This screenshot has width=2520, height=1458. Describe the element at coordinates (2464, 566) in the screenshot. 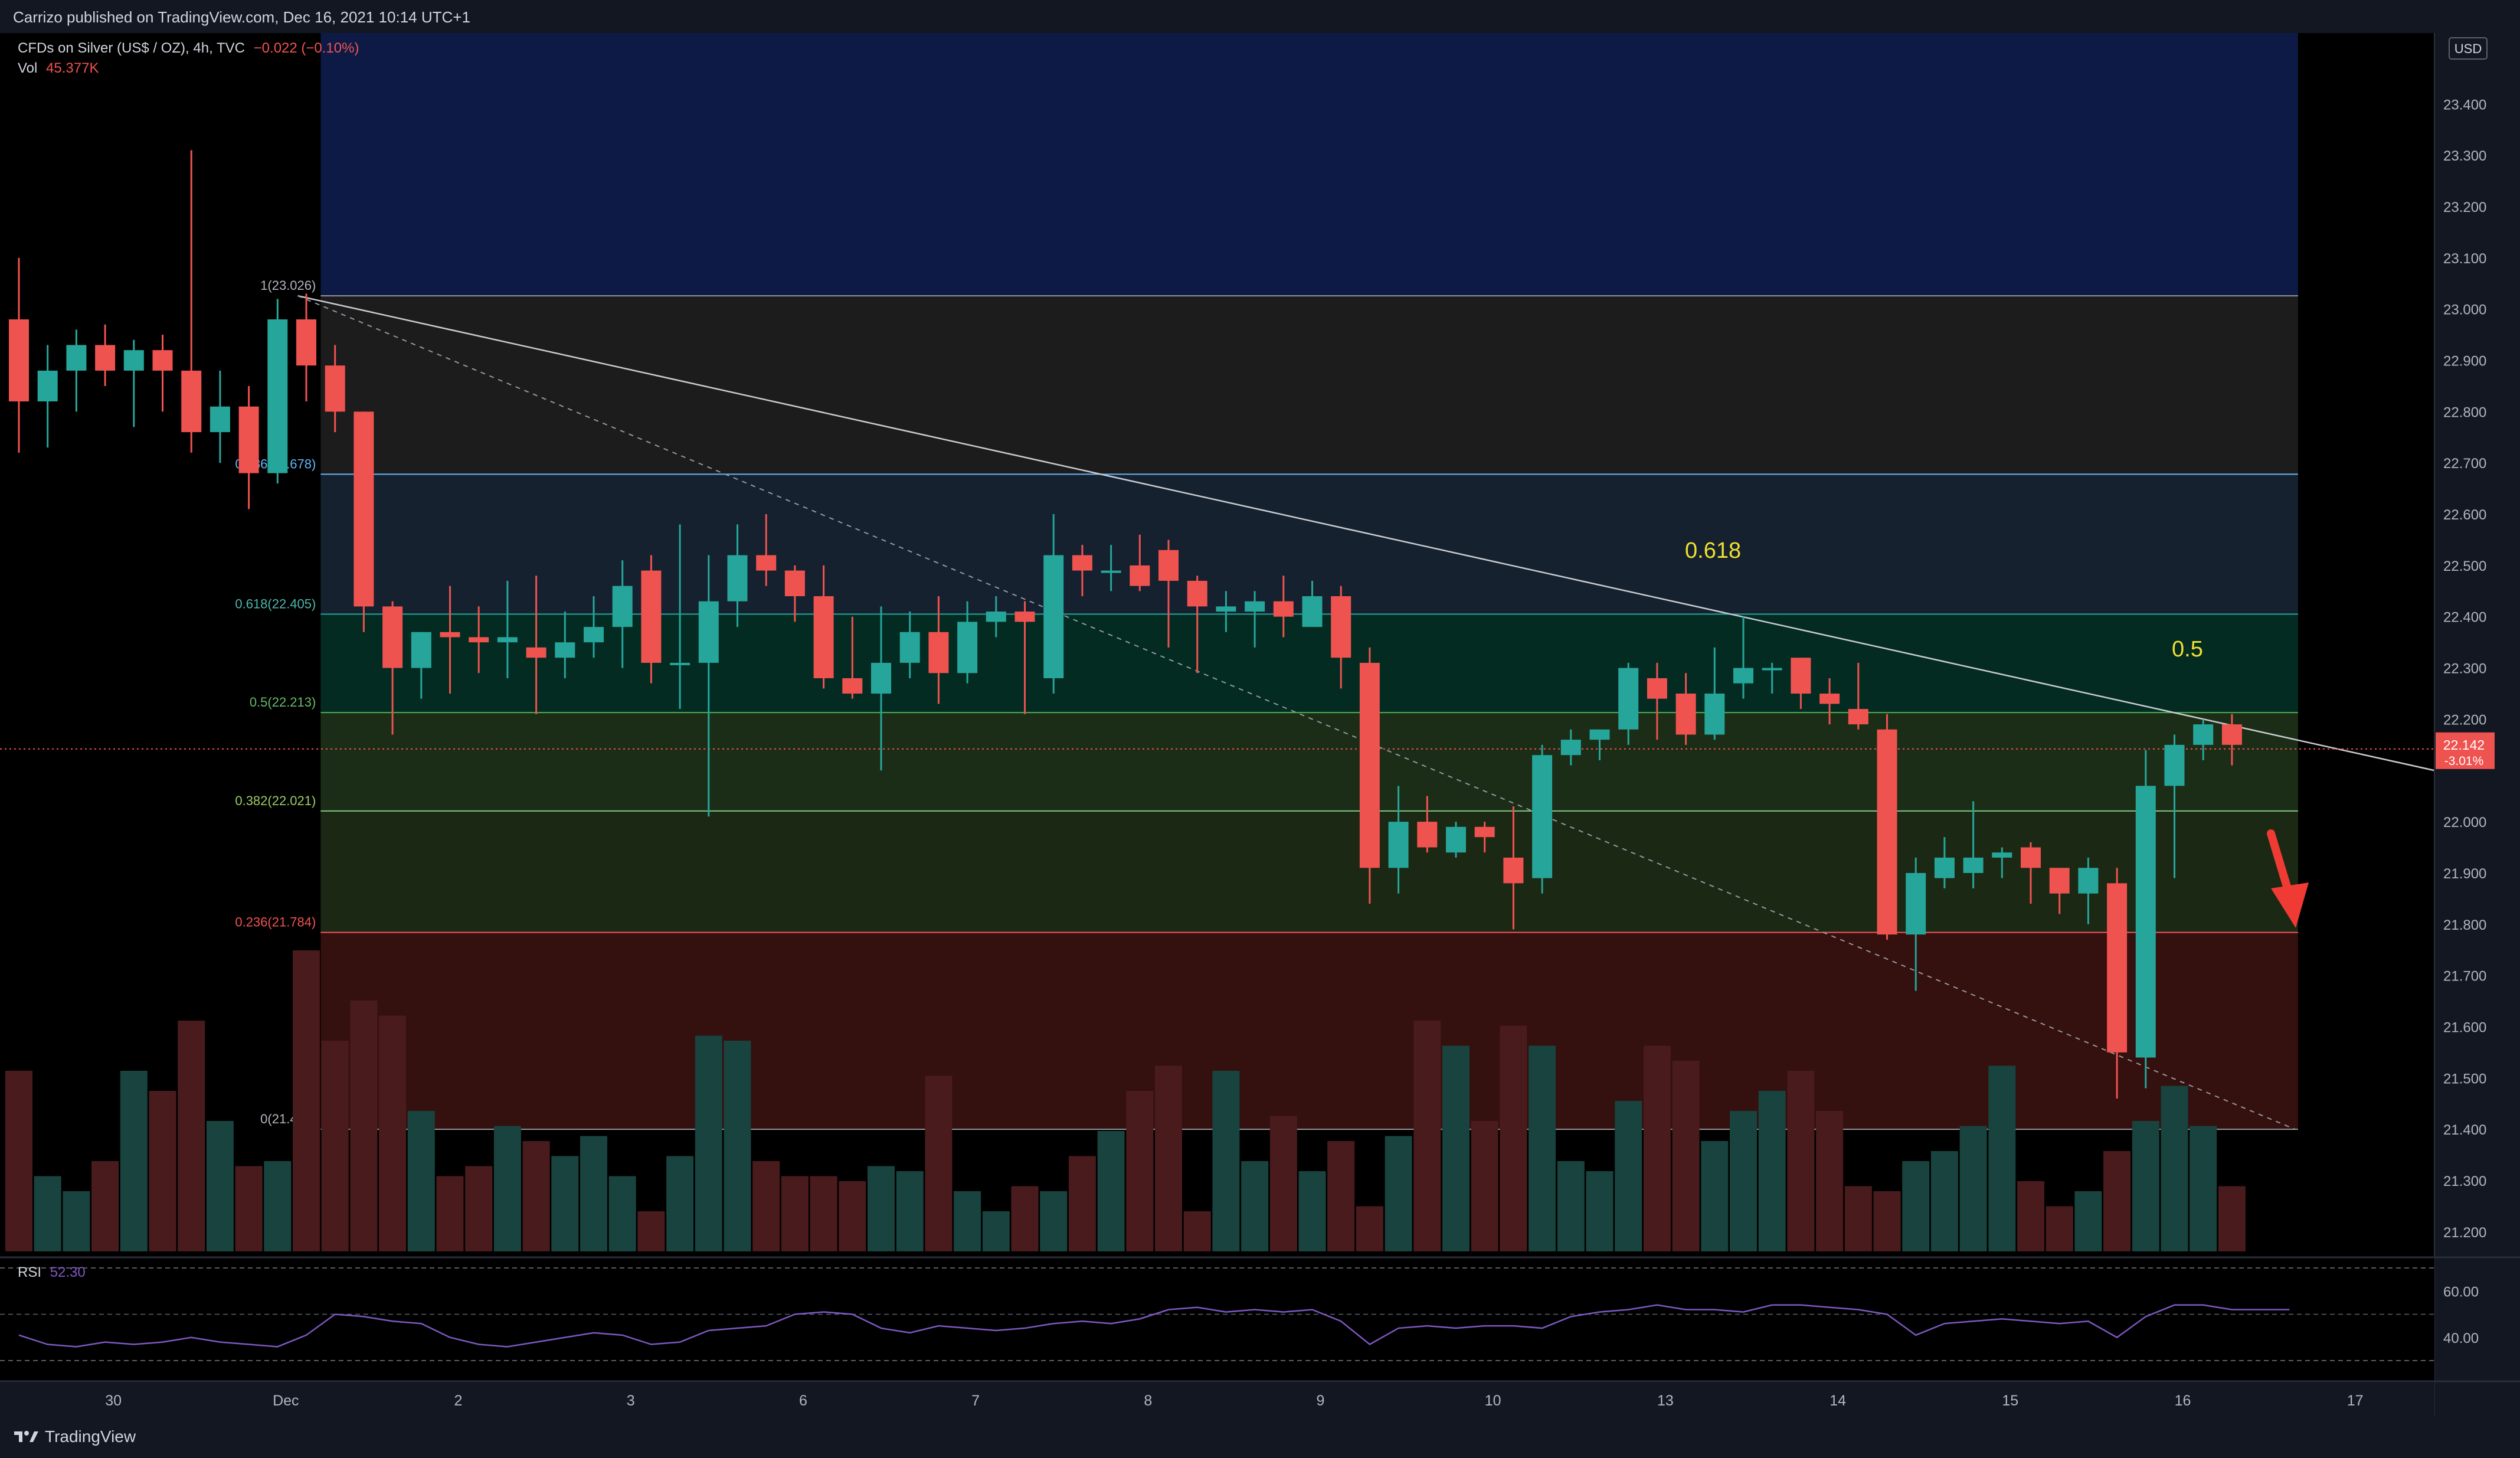

I see `price-tick-label: 22.500` at that location.